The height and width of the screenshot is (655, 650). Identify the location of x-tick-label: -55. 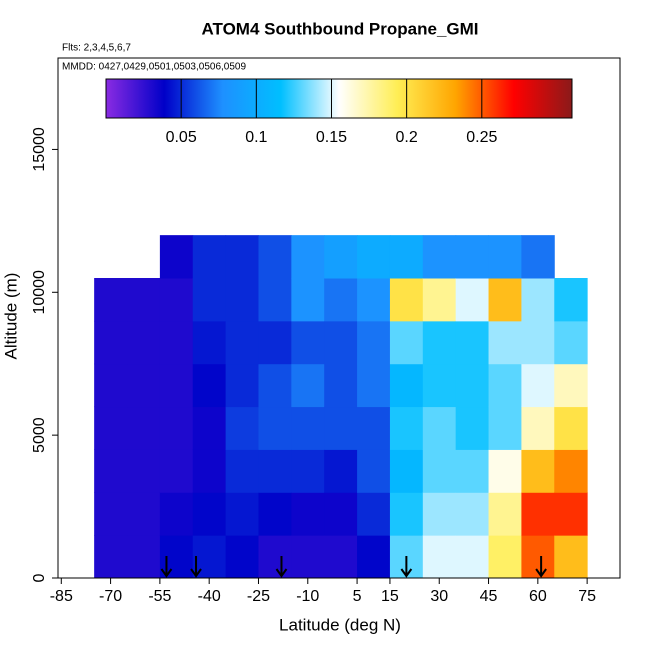
(159, 596).